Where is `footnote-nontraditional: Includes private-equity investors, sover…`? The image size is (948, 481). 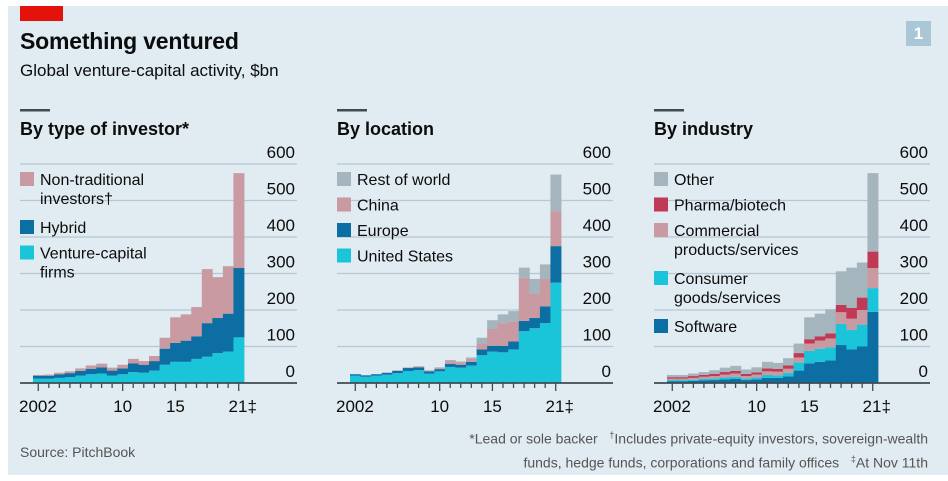 footnote-nontraditional: Includes private-equity investors, sover… is located at coordinates (771, 438).